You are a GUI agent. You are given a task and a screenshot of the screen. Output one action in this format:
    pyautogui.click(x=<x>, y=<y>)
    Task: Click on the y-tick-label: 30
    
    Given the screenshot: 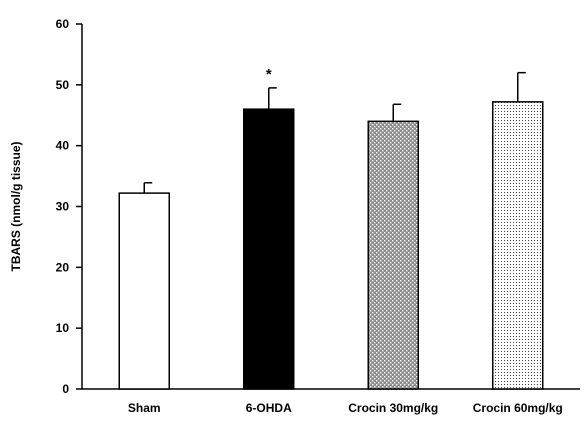 What is the action you would take?
    pyautogui.click(x=63, y=207)
    